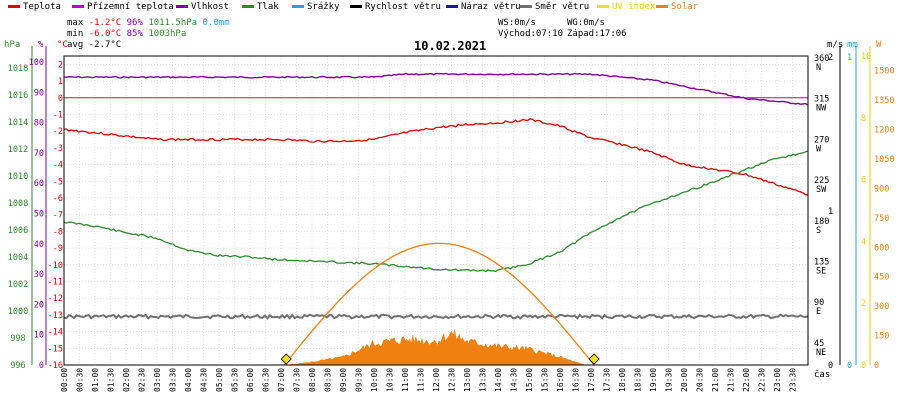  Describe the element at coordinates (562, 7) in the screenshot. I see `legend-label: Směr větru` at that location.